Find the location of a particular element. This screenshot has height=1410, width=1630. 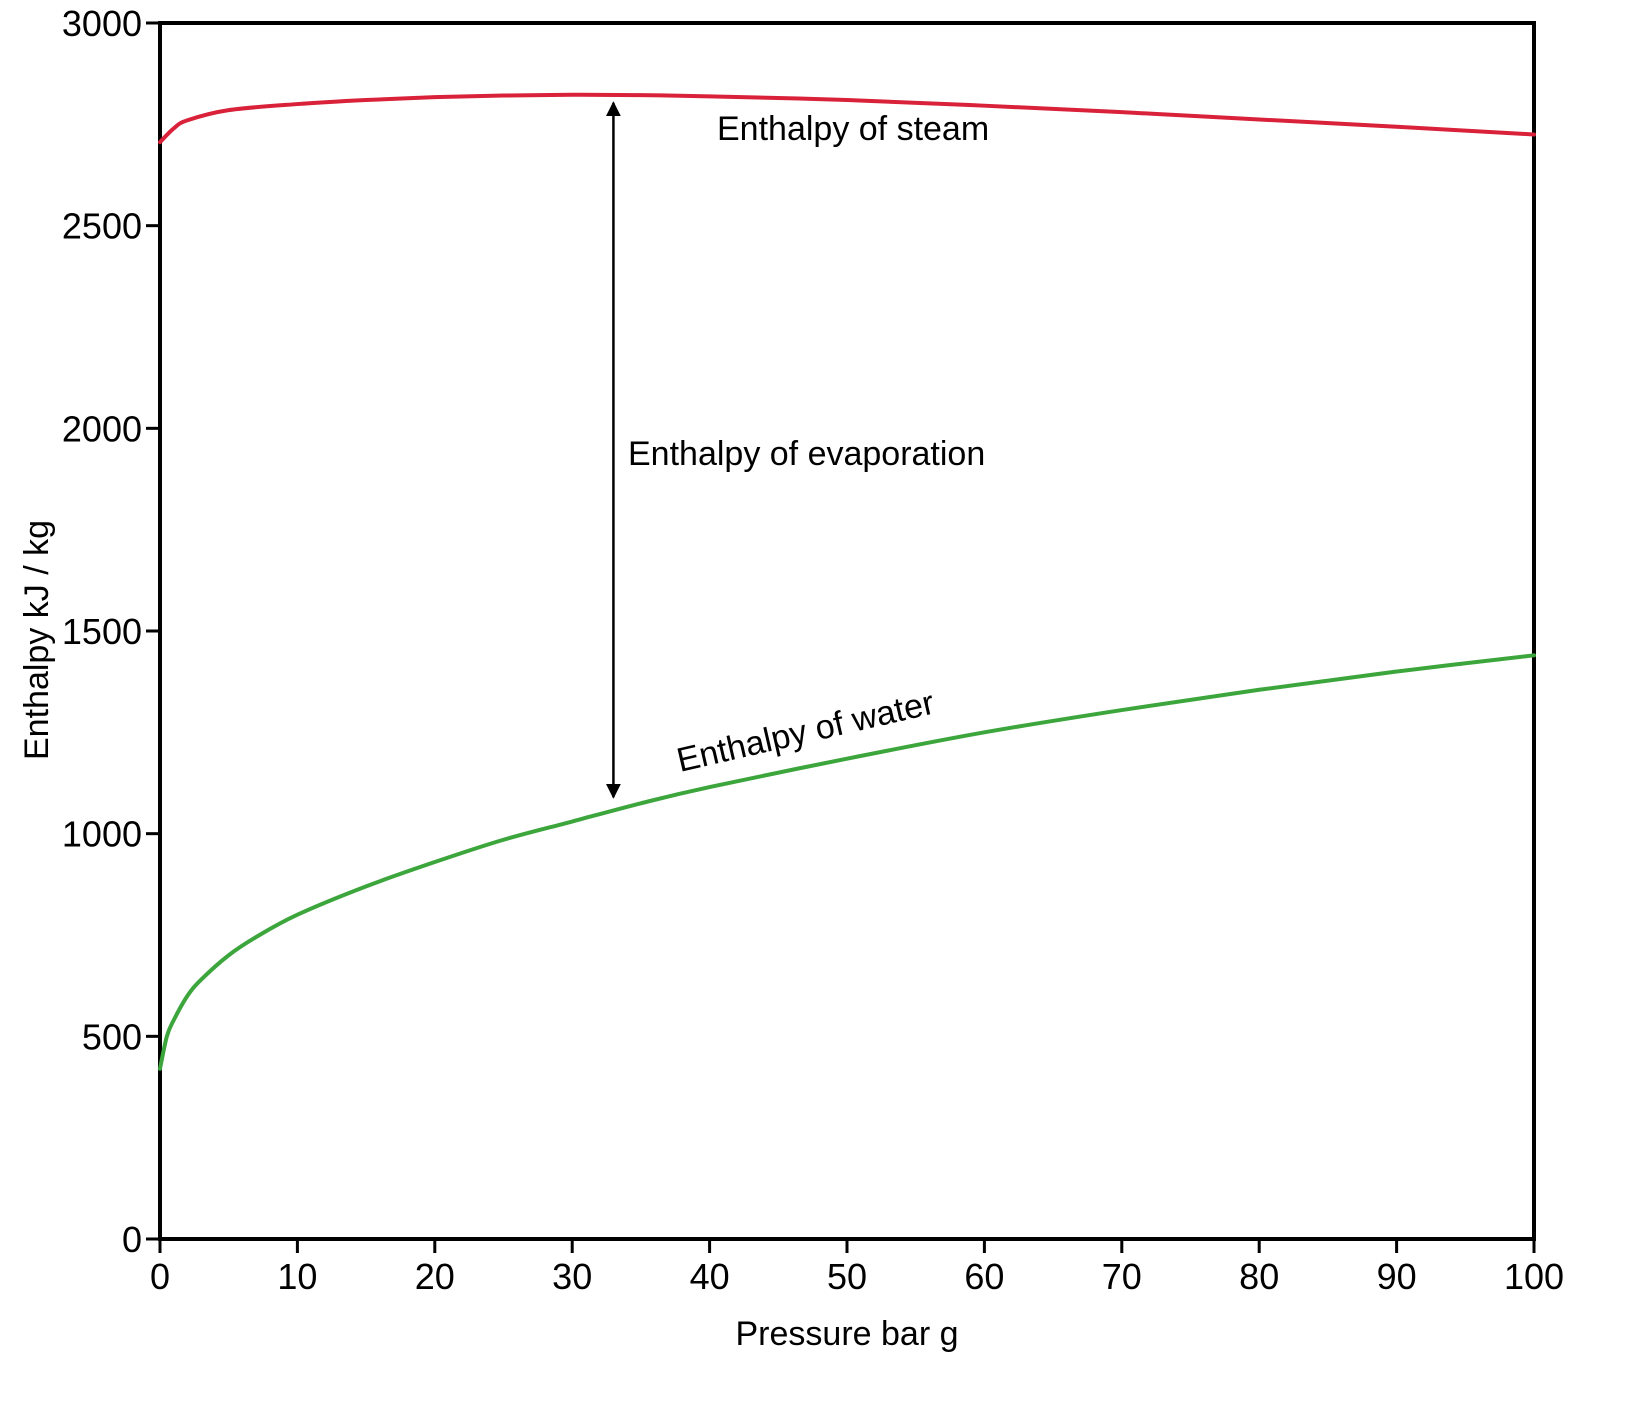

y-tick-label-2500: 2500 is located at coordinates (102, 226).